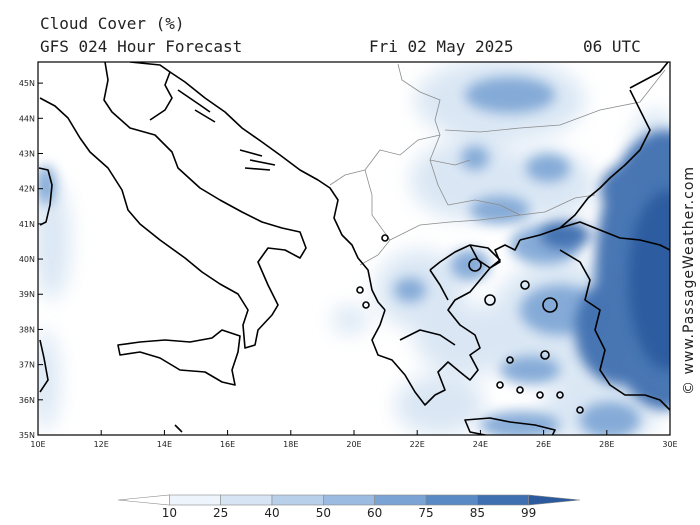  What do you see at coordinates (27, 435) in the screenshot?
I see `lat-tick-label: 35N` at bounding box center [27, 435].